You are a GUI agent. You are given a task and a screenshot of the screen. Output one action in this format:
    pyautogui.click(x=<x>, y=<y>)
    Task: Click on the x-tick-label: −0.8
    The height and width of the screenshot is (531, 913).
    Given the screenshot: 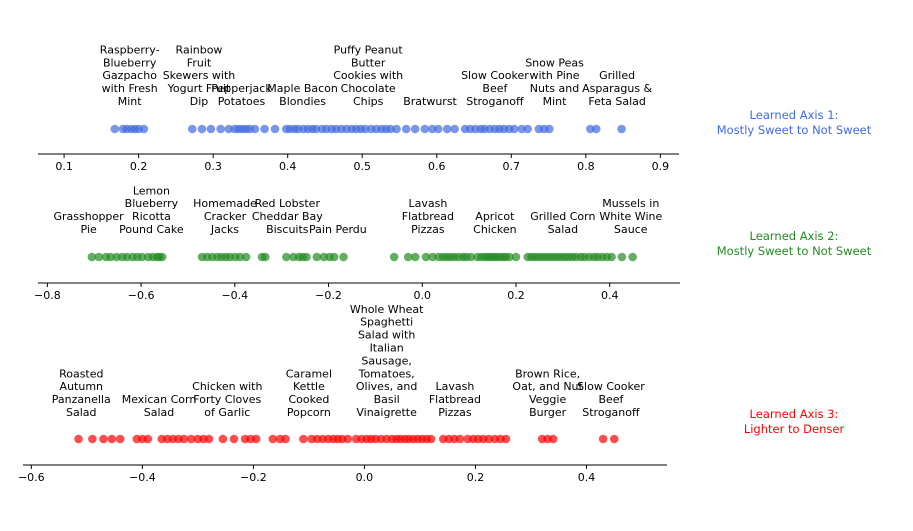 What is the action you would take?
    pyautogui.click(x=47, y=295)
    